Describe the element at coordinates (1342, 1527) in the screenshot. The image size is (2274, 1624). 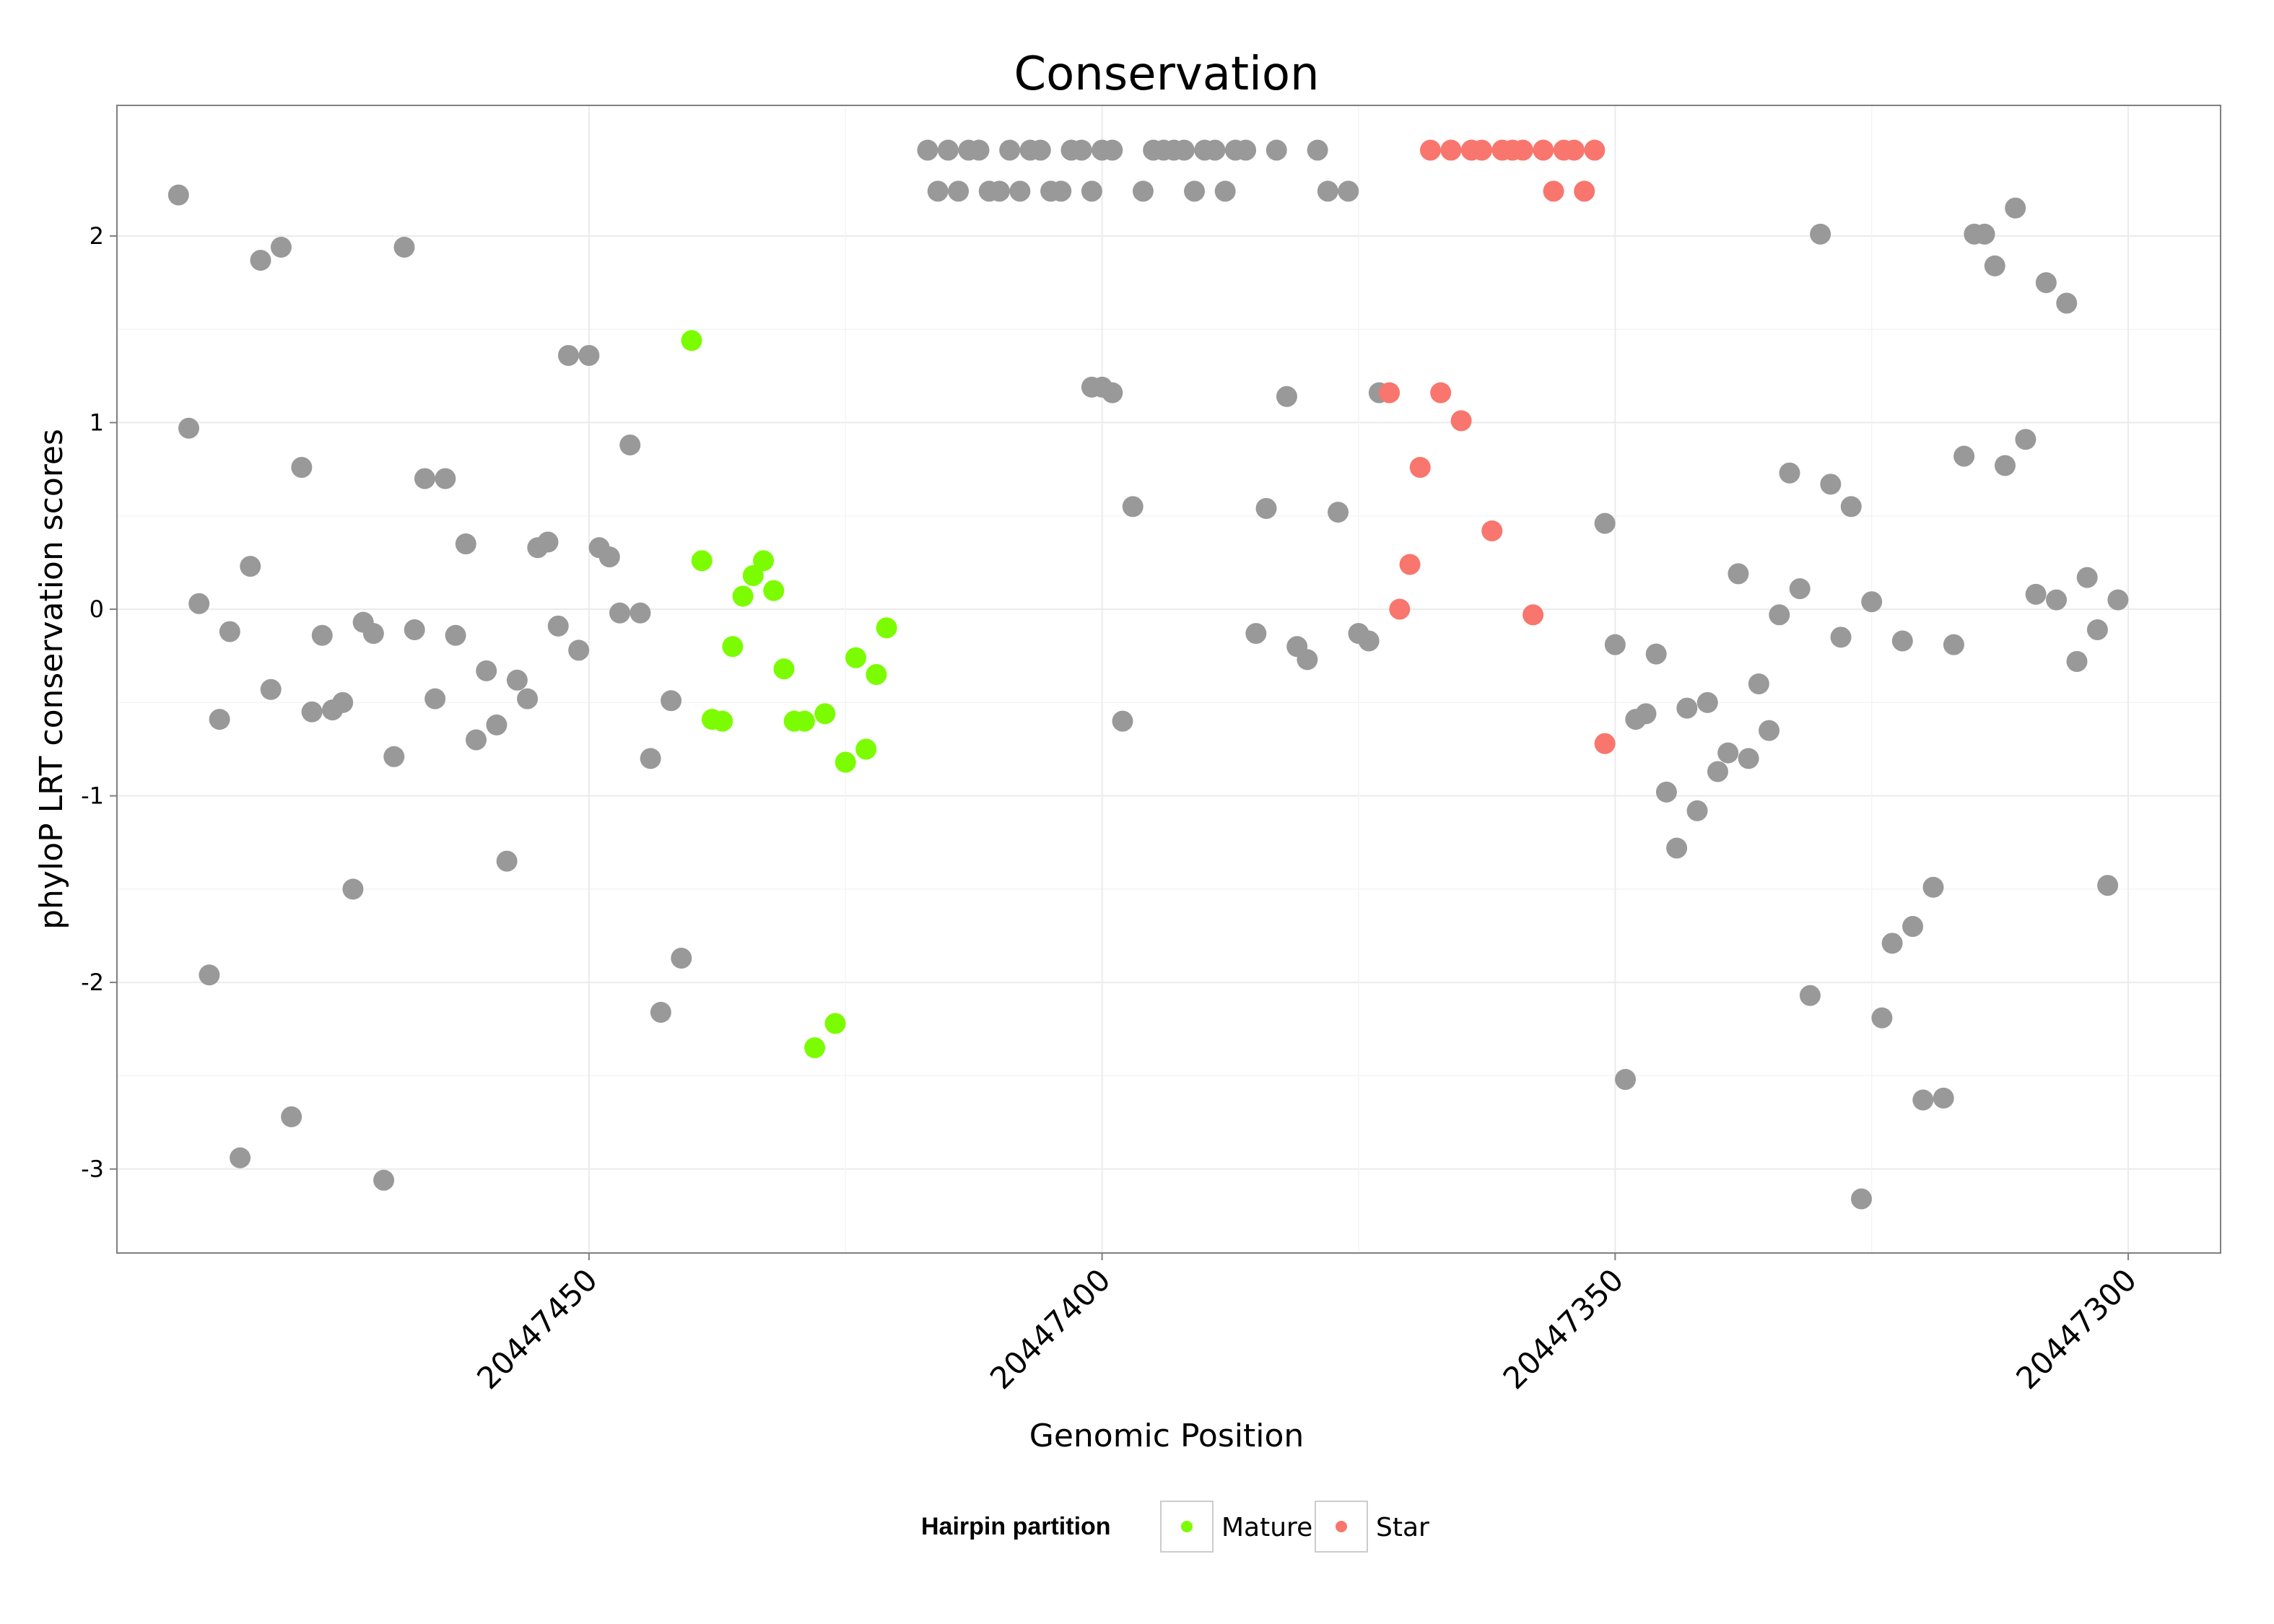
I see `legend-key-star-box` at that location.